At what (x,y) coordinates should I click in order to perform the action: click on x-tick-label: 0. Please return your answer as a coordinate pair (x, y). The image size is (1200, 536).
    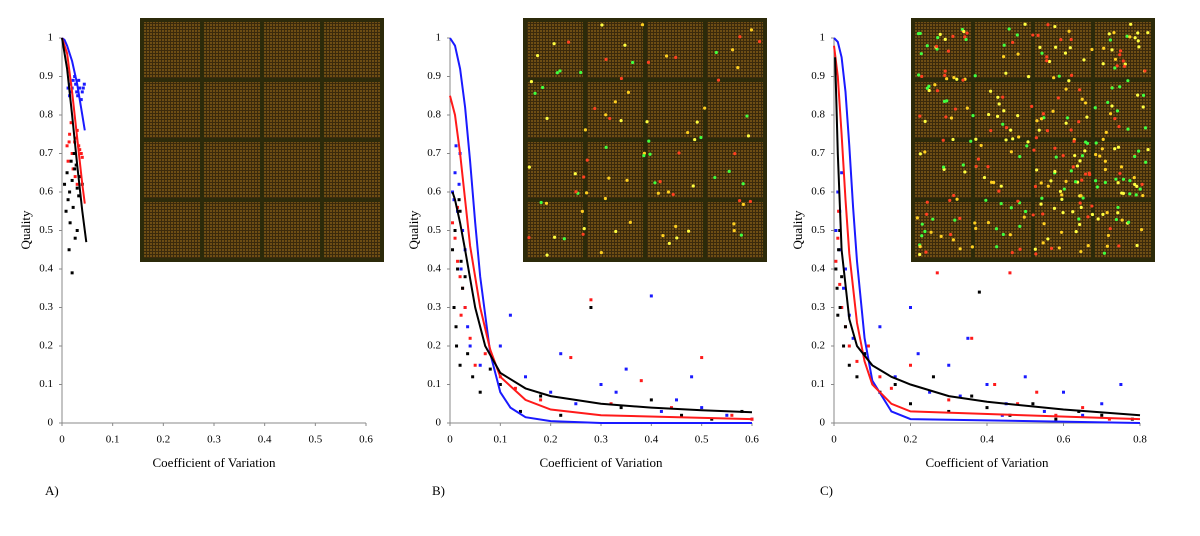
    Looking at the image, I should click on (834, 440).